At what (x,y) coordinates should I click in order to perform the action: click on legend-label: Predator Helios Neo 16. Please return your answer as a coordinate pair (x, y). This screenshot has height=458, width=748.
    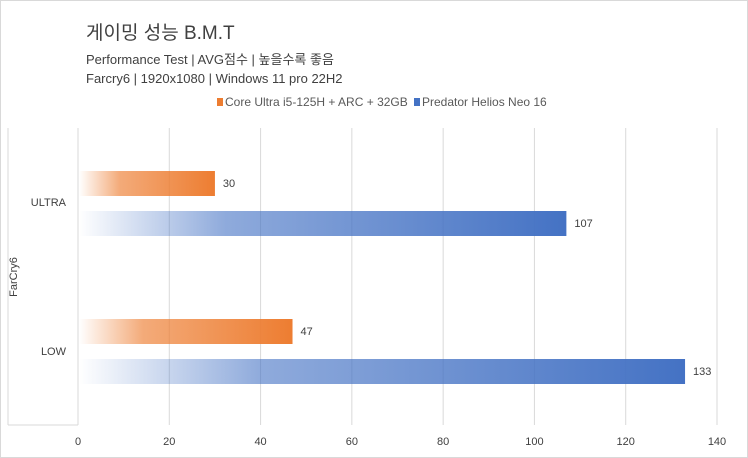
    Looking at the image, I should click on (484, 102).